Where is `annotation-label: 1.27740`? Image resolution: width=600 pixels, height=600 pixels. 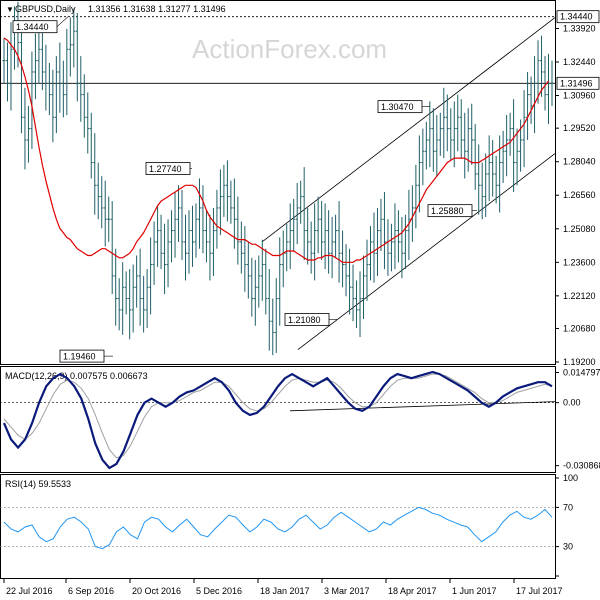
annotation-label: 1.27740 is located at coordinates (165, 169).